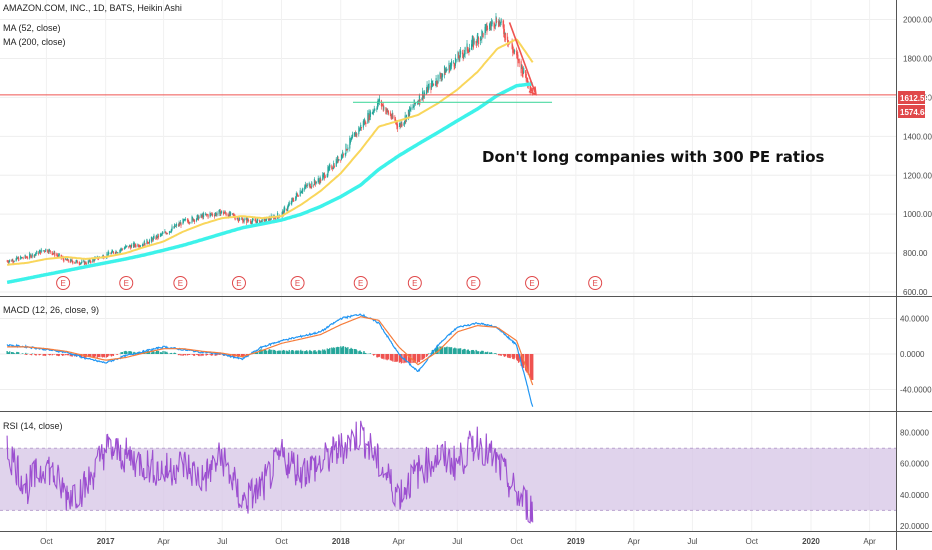 The image size is (932, 550). What do you see at coordinates (32, 28) in the screenshot?
I see `ma52-legend: MA (52, close)` at bounding box center [32, 28].